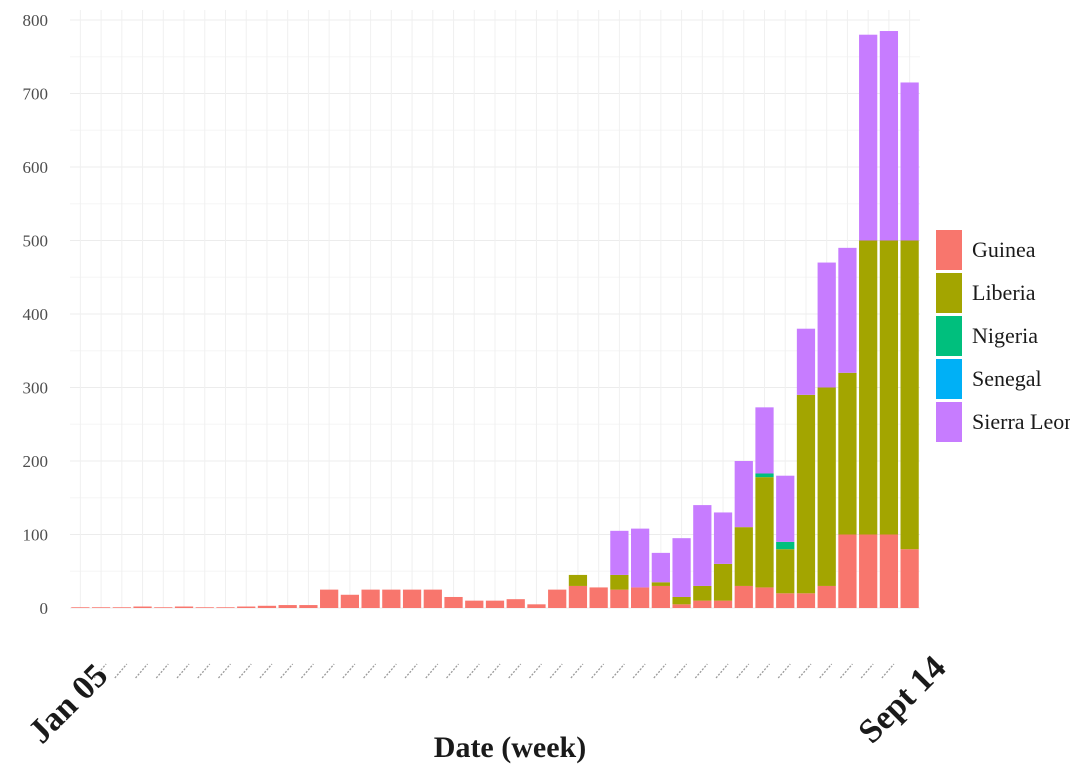 The image size is (1070, 768). I want to click on y-tick-label: 700, so click(36, 94).